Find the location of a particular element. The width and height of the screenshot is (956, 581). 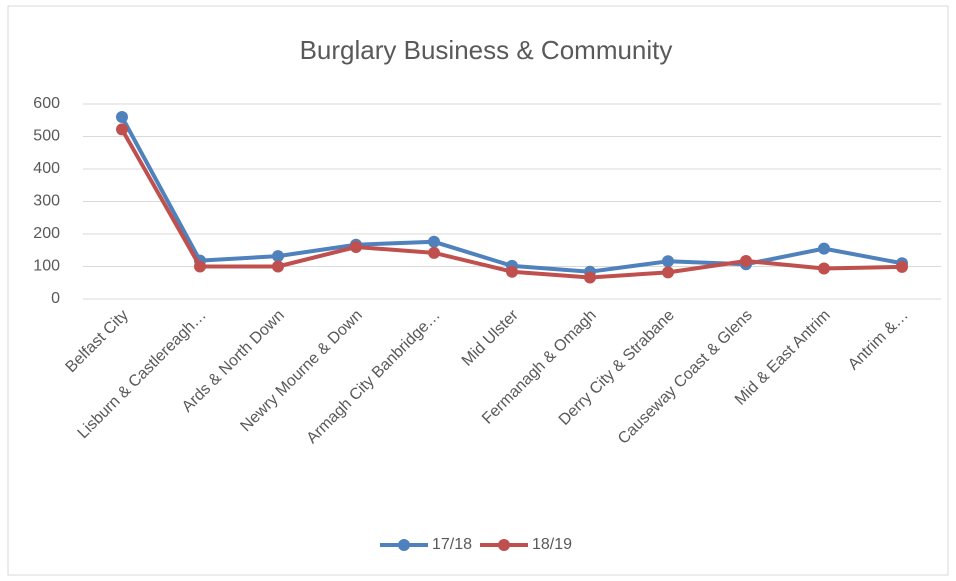

y-tick-label: 300 is located at coordinates (46, 201).